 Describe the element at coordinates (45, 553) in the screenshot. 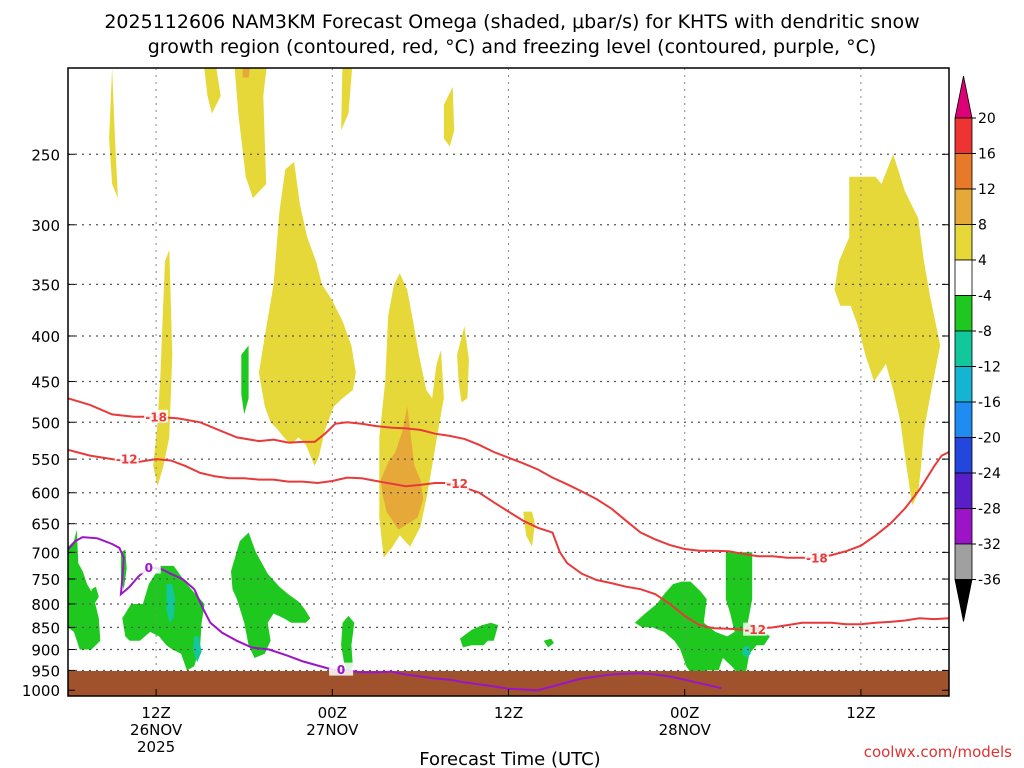

I see `y-tick-label: 700` at that location.